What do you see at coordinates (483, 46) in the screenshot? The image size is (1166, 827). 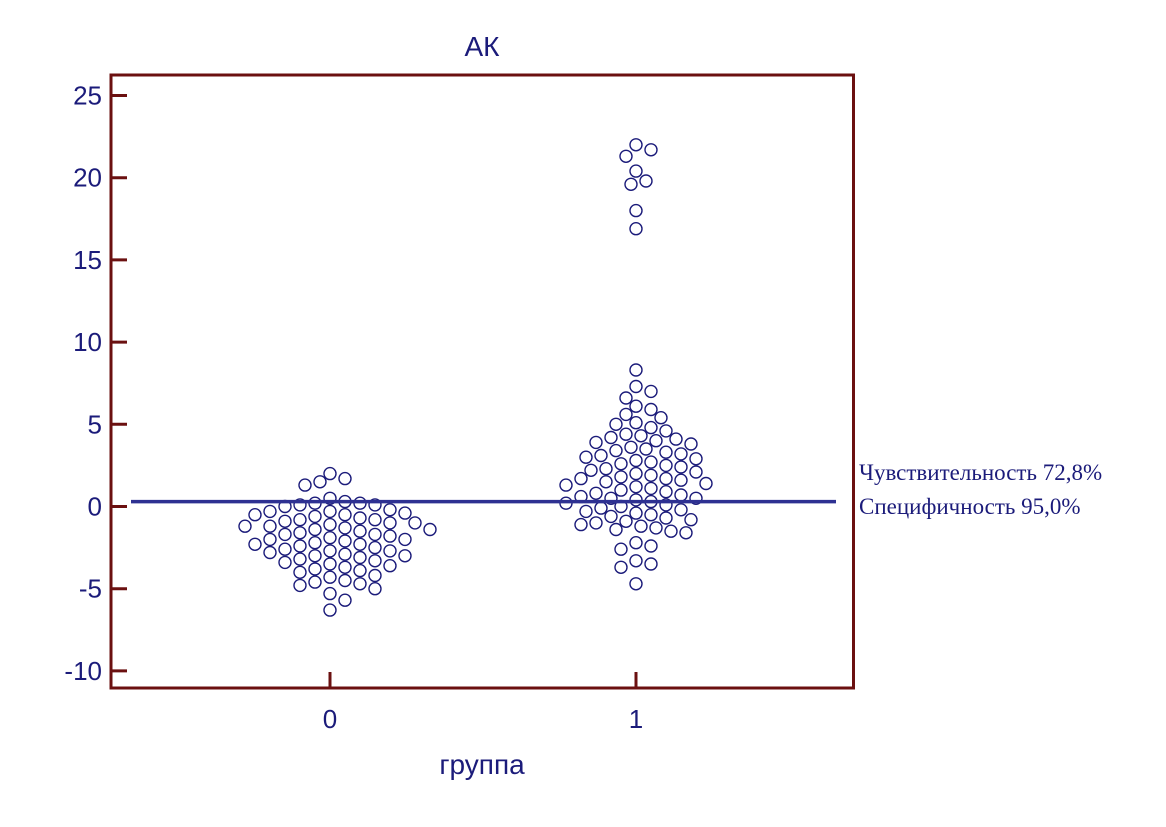 I see `chart-title: АК` at bounding box center [483, 46].